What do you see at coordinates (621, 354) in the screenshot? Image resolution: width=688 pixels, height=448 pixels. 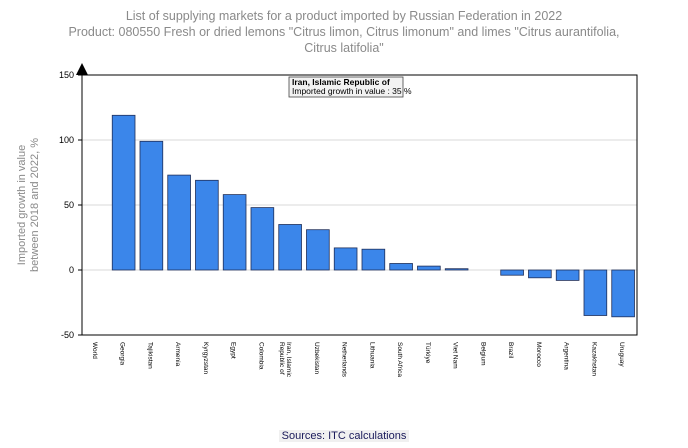 I see `x-tick-label: Uruguay` at bounding box center [621, 354].